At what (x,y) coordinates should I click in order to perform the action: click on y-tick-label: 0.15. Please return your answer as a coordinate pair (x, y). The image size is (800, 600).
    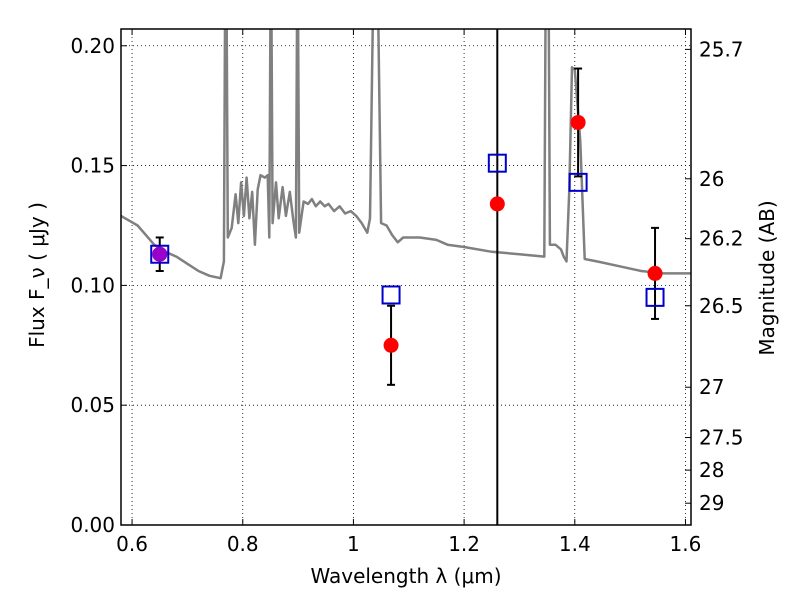
    Looking at the image, I should click on (92, 166).